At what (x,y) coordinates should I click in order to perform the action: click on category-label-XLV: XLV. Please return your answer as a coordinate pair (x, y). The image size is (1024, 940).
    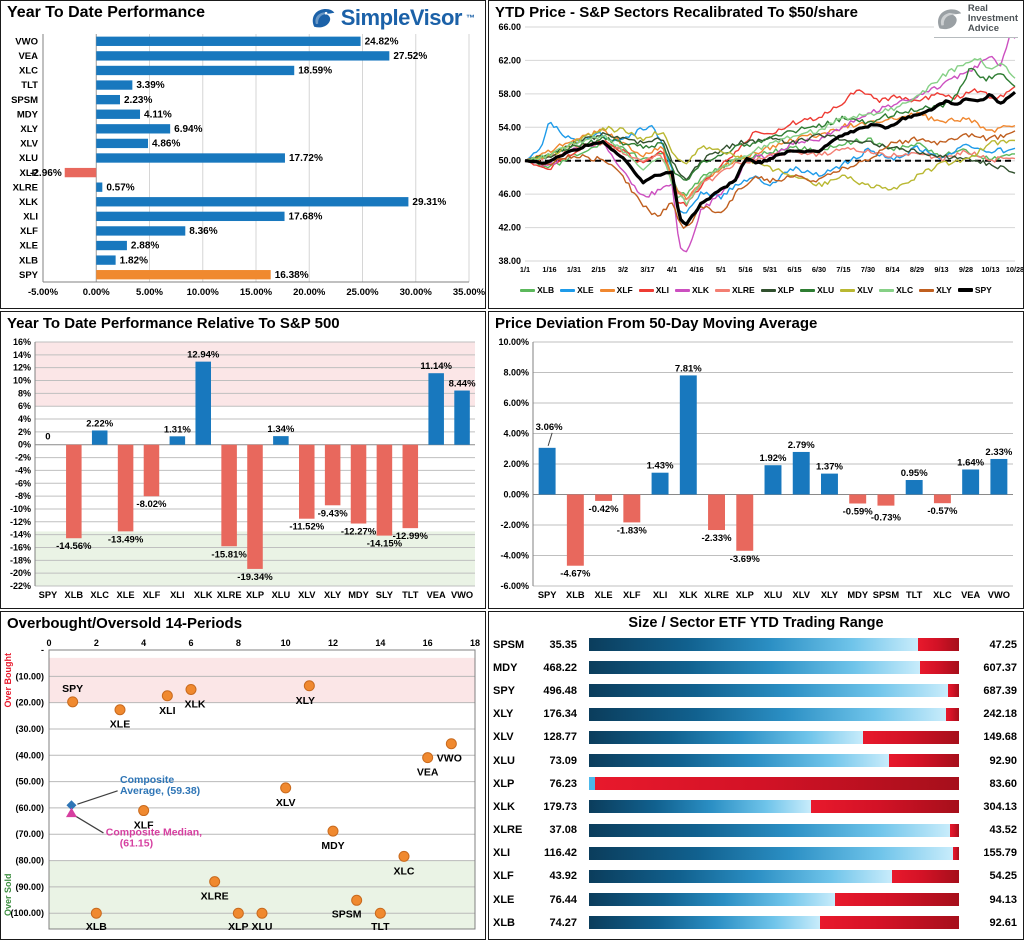
    Looking at the image, I should click on (307, 595).